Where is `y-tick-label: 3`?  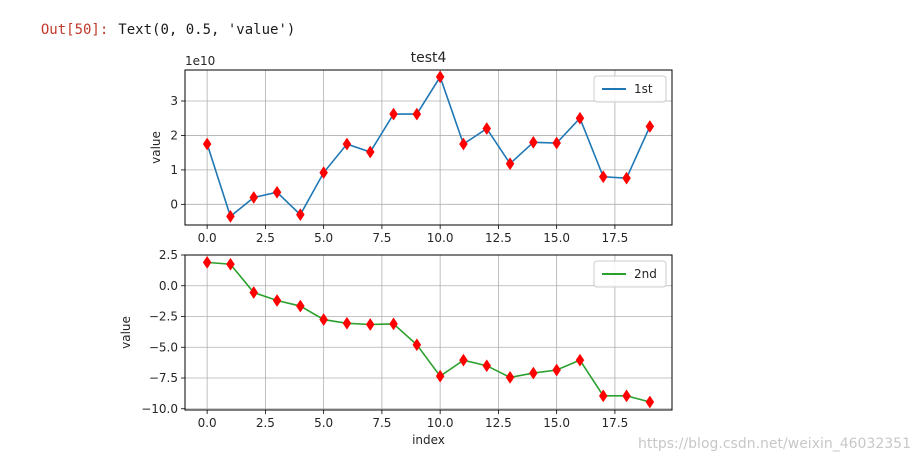 y-tick-label: 3 is located at coordinates (174, 101).